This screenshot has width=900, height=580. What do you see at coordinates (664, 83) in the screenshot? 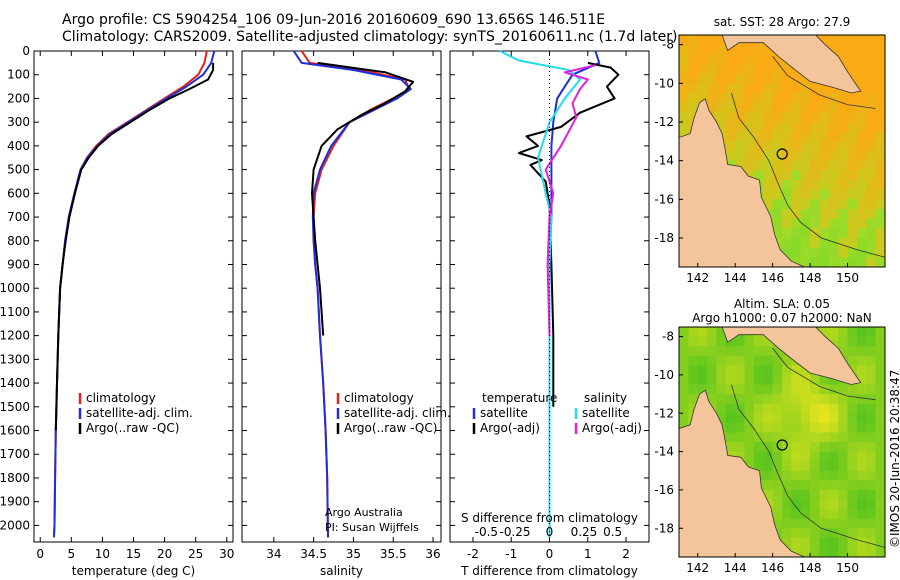
I see `map-ytick-label-0-1: -10` at bounding box center [664, 83].